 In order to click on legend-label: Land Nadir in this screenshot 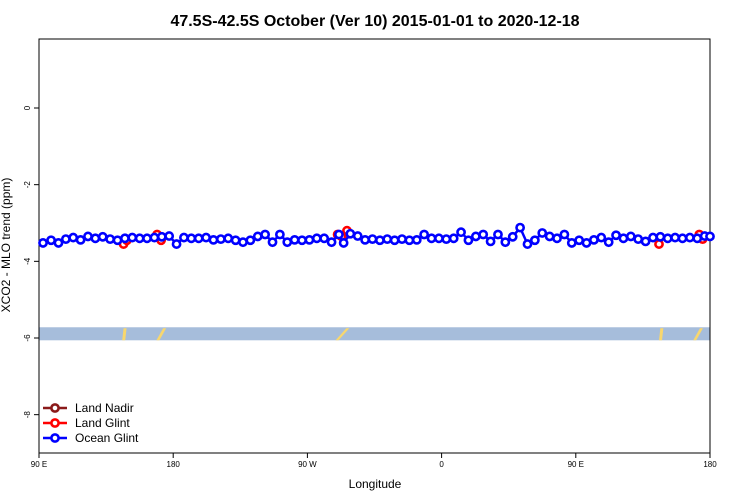, I will do `click(104, 408)`.